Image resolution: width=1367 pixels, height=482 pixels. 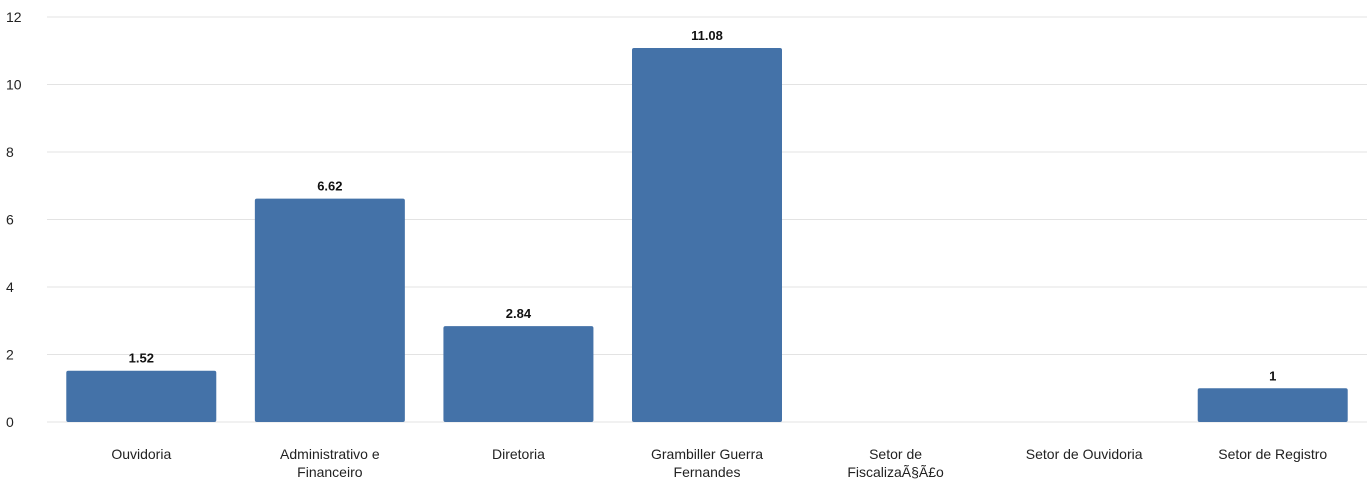 I want to click on x-tick-label: Setor de Registro, so click(x=1272, y=454).